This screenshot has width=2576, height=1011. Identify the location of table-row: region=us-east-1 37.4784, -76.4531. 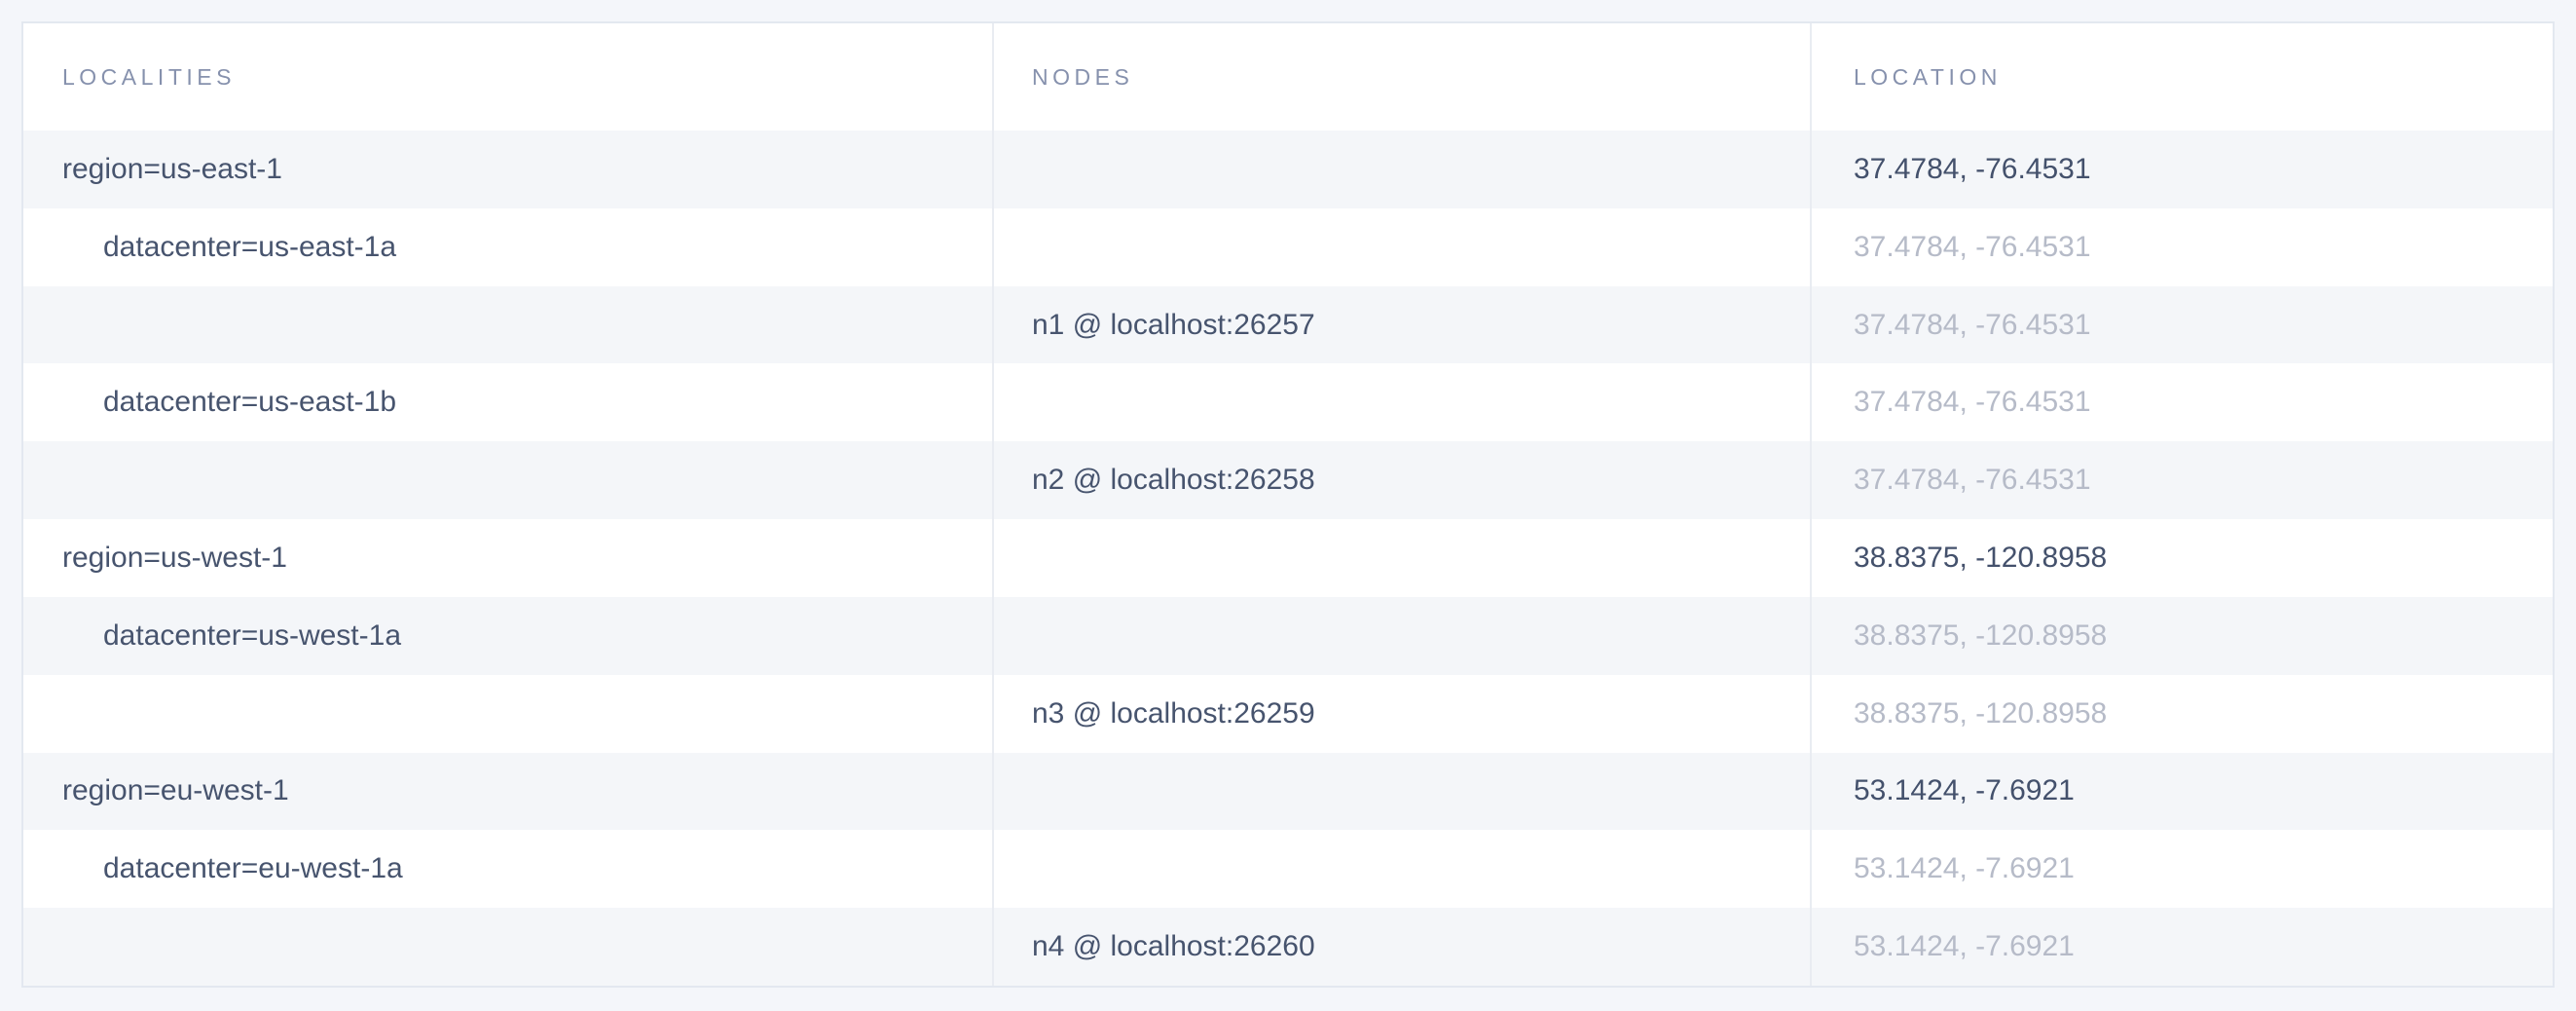
(1288, 169).